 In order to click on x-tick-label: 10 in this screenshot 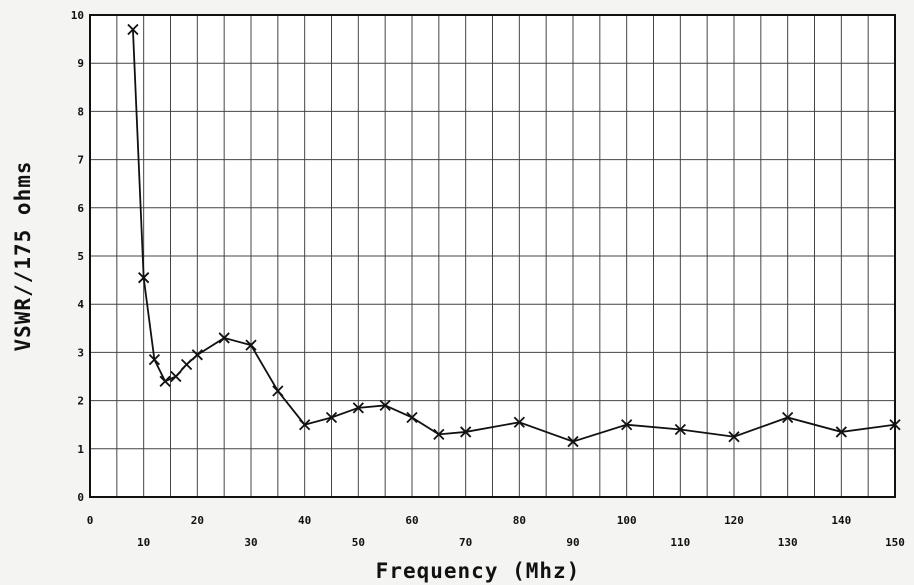, I will do `click(143, 542)`.